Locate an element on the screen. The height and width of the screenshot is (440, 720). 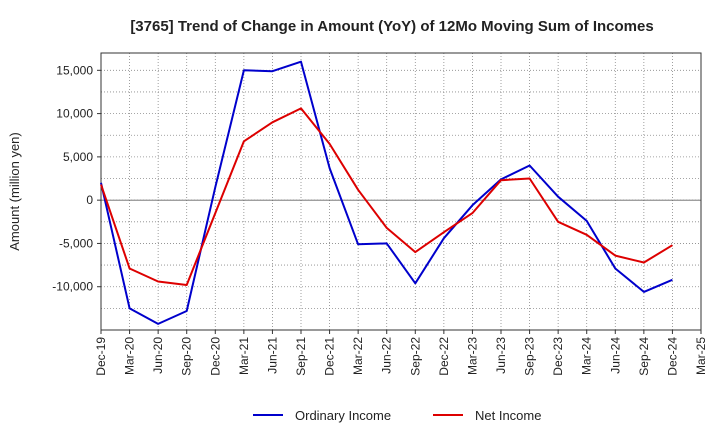
legend-label-net-income: Net Income is located at coordinates (508, 415).